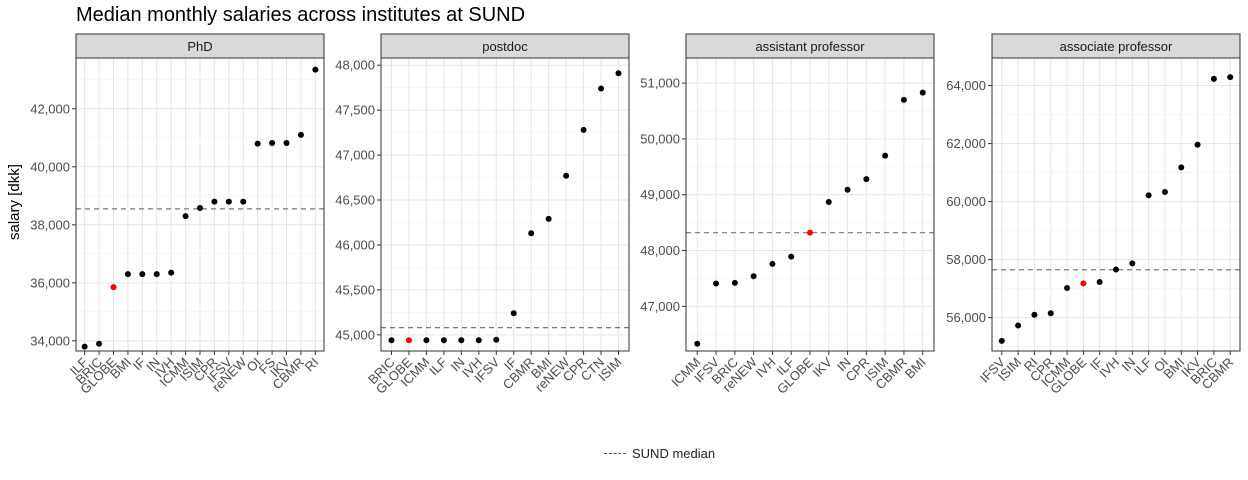  I want to click on y-tick-label: 47,500, so click(355, 110).